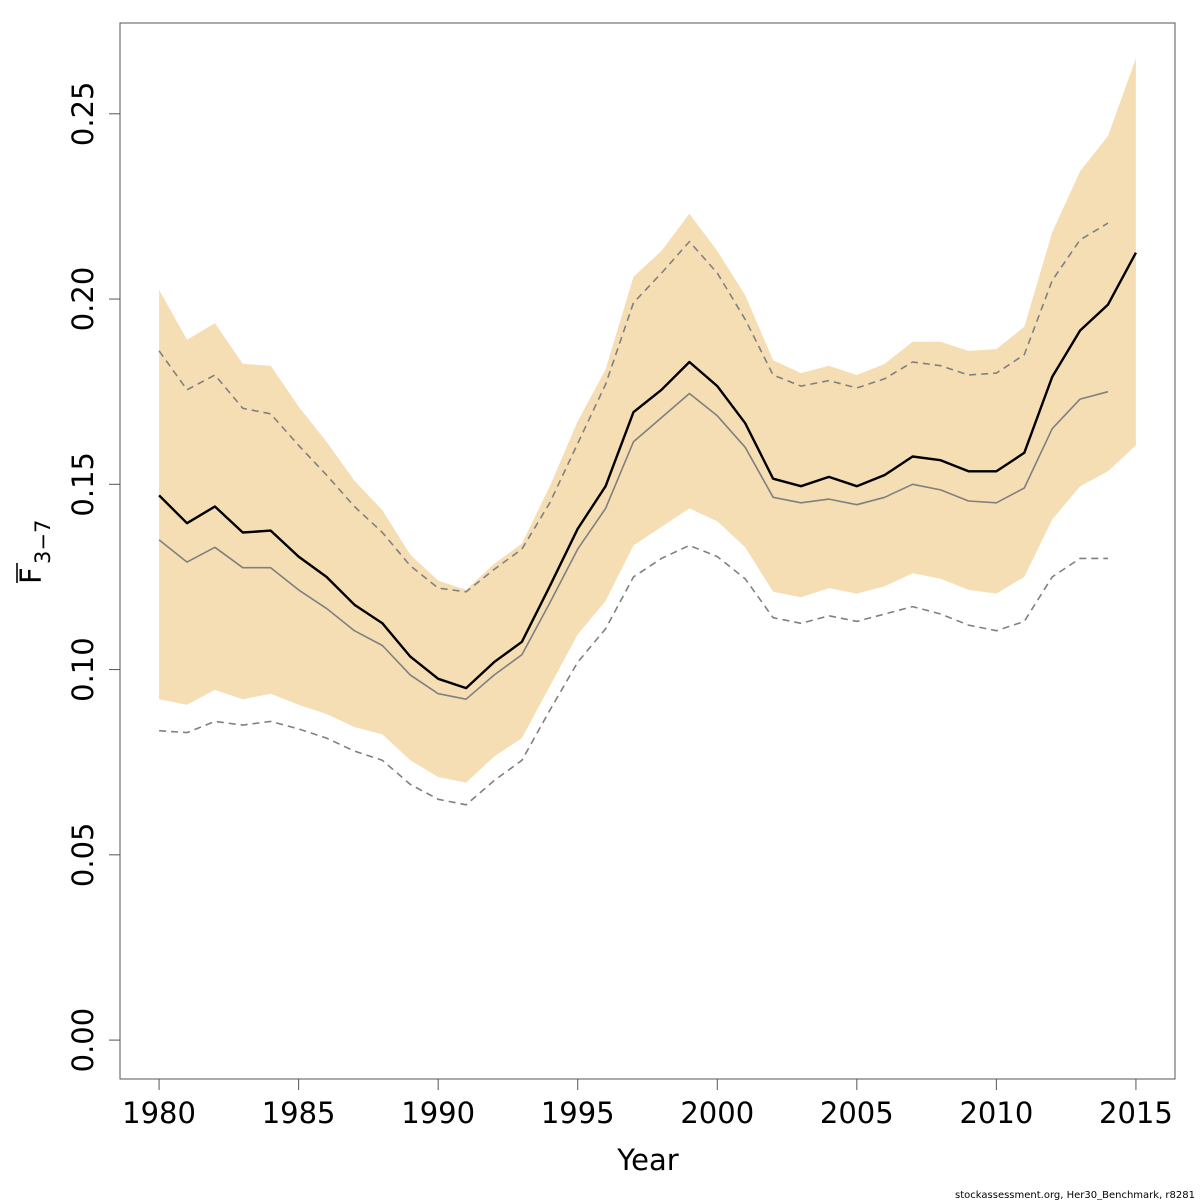  What do you see at coordinates (1136, 1113) in the screenshot?
I see `x-tick-label: 2015` at bounding box center [1136, 1113].